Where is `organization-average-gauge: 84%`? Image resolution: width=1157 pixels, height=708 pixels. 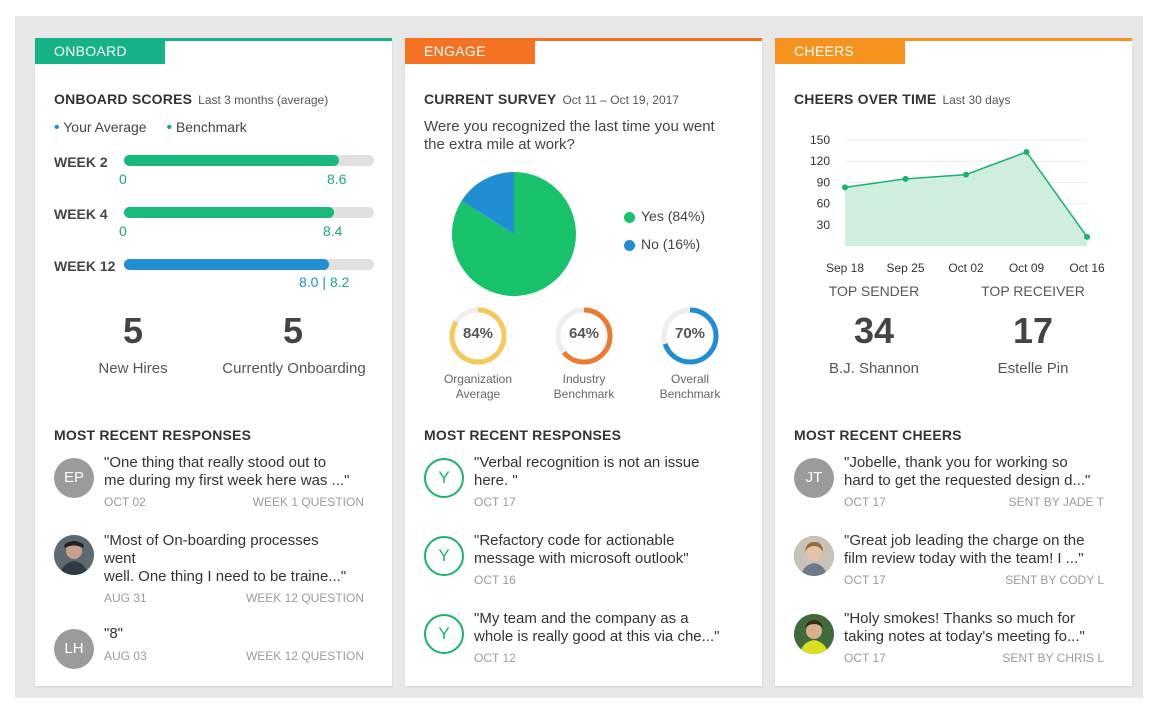 organization-average-gauge: 84% is located at coordinates (478, 336).